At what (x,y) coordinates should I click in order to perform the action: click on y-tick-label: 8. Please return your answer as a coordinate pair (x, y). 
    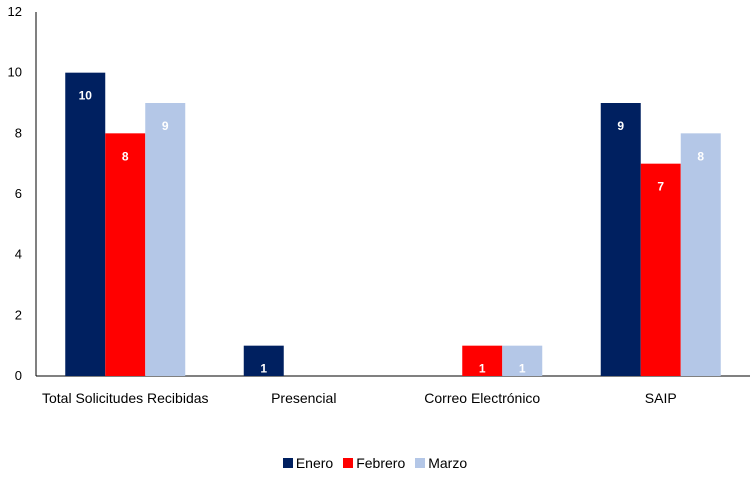
    Looking at the image, I should click on (18, 132).